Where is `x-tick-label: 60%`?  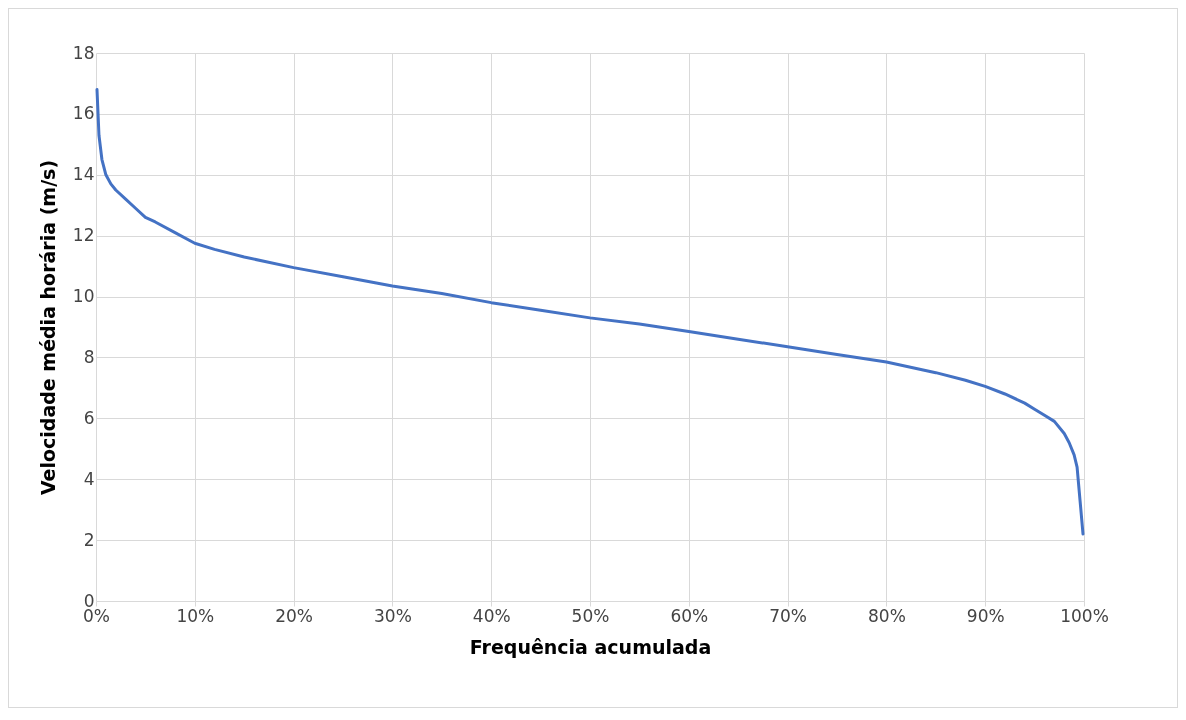
x-tick-label: 60% is located at coordinates (689, 615).